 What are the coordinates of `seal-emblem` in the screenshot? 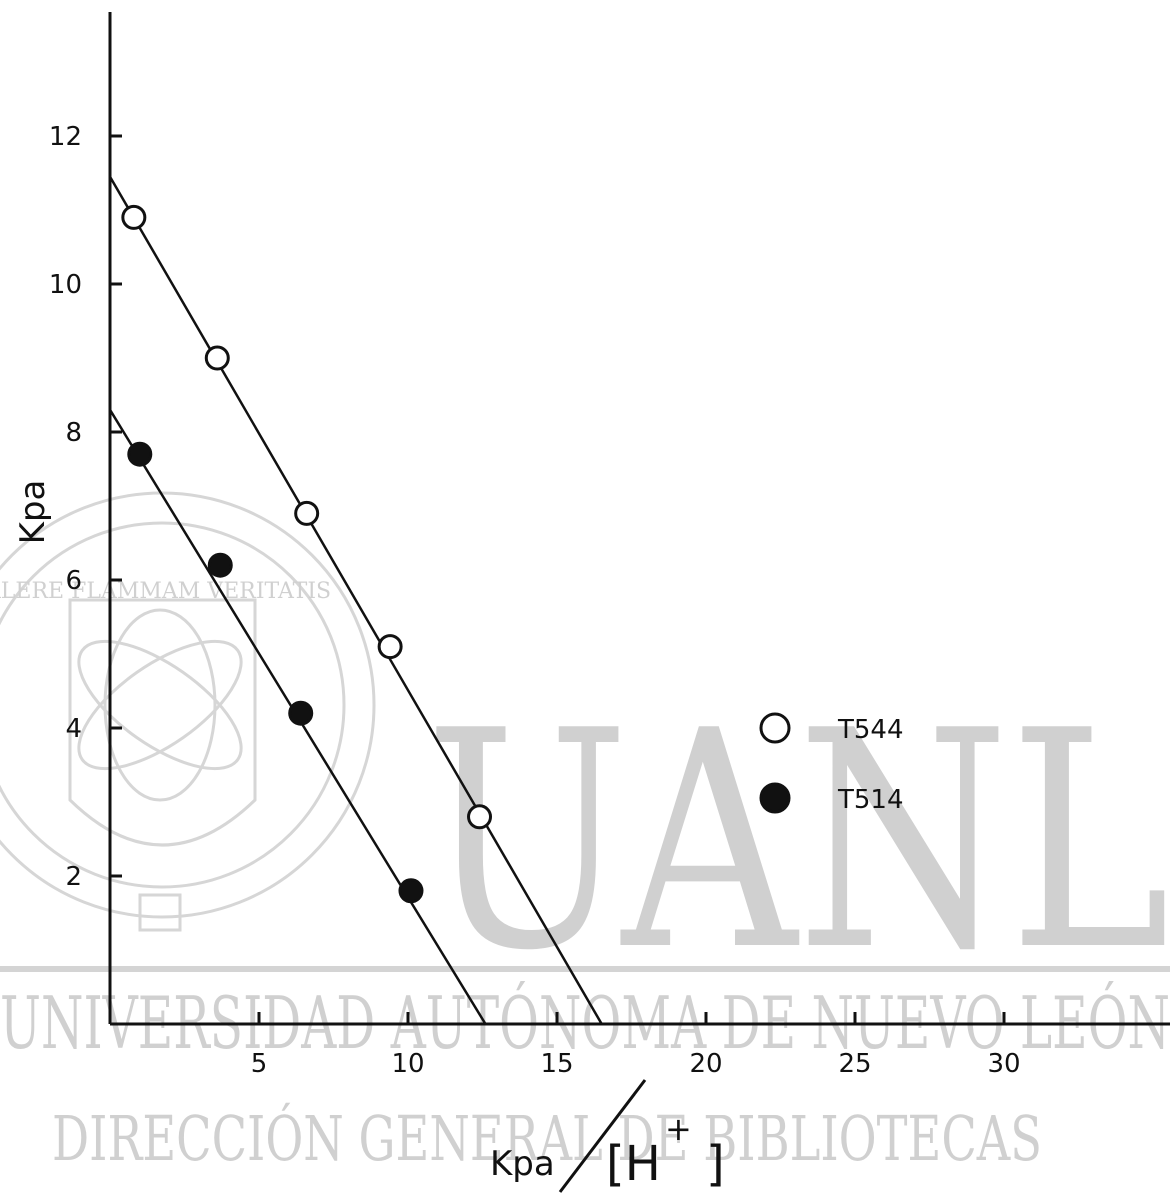 It's located at (188, 711).